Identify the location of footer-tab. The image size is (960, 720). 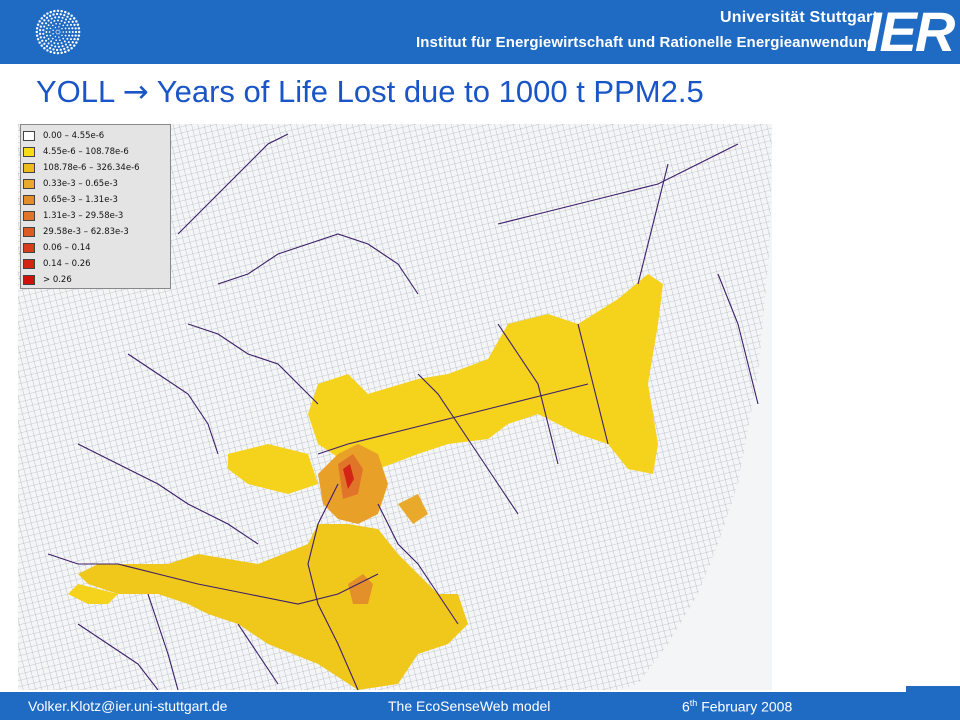
(933, 690).